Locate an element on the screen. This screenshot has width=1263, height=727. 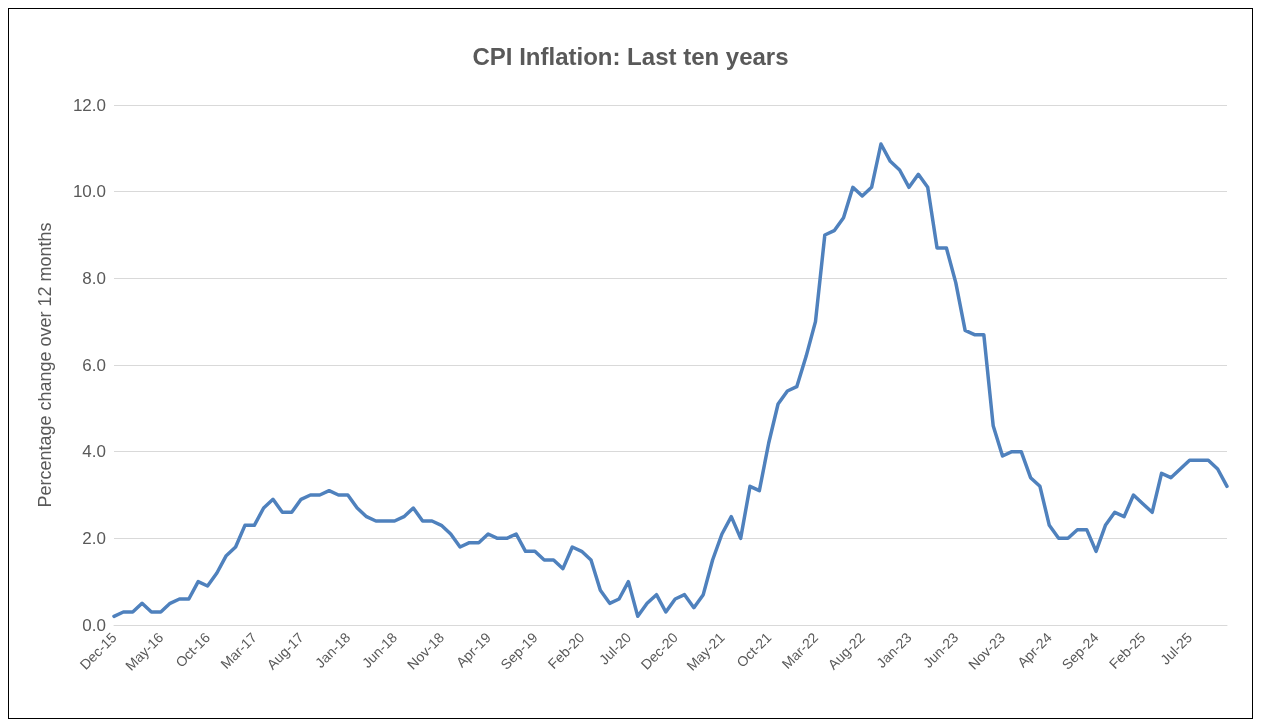
y-tick-label: 8.0 is located at coordinates (94, 278).